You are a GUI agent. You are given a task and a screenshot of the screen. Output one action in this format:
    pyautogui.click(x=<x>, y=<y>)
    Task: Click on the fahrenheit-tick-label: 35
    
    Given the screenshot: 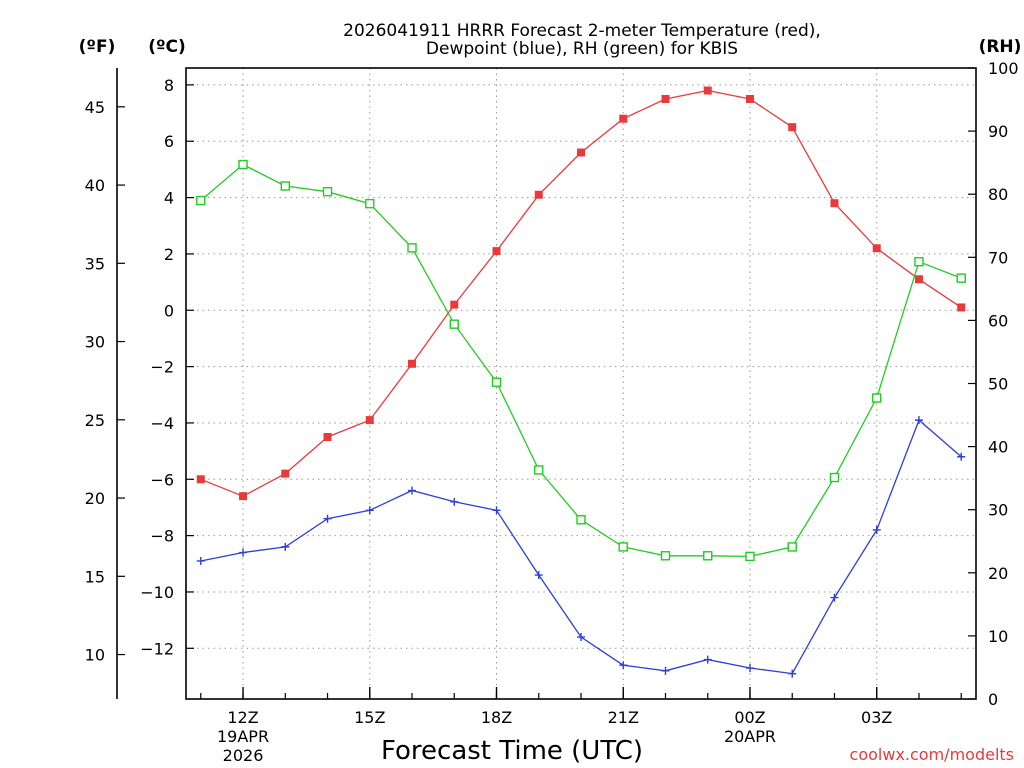 What is the action you would take?
    pyautogui.click(x=95, y=263)
    